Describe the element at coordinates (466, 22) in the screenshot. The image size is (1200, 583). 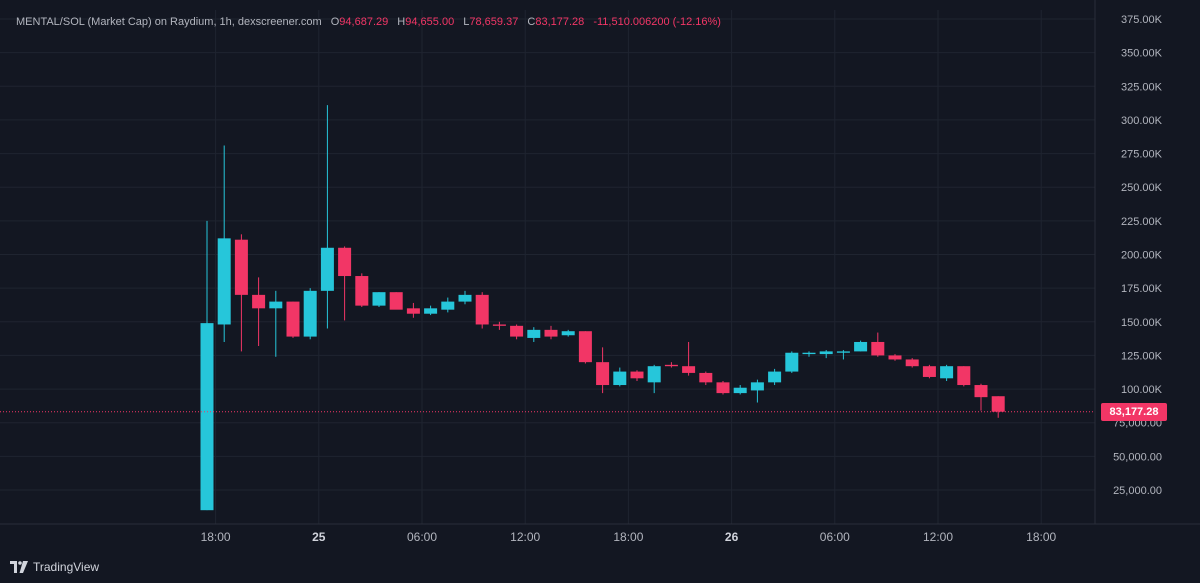
I see `legend-low-label: L` at that location.